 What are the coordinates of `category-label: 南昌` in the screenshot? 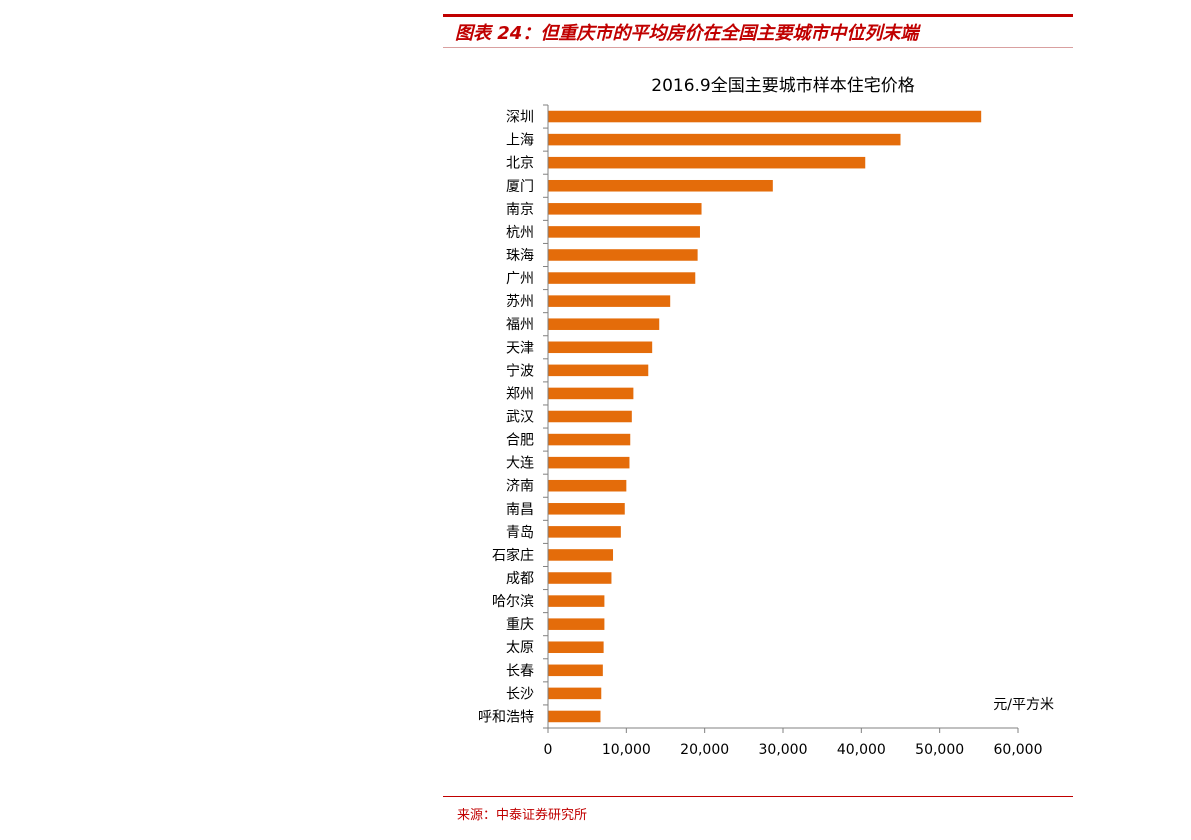 It's located at (520, 510).